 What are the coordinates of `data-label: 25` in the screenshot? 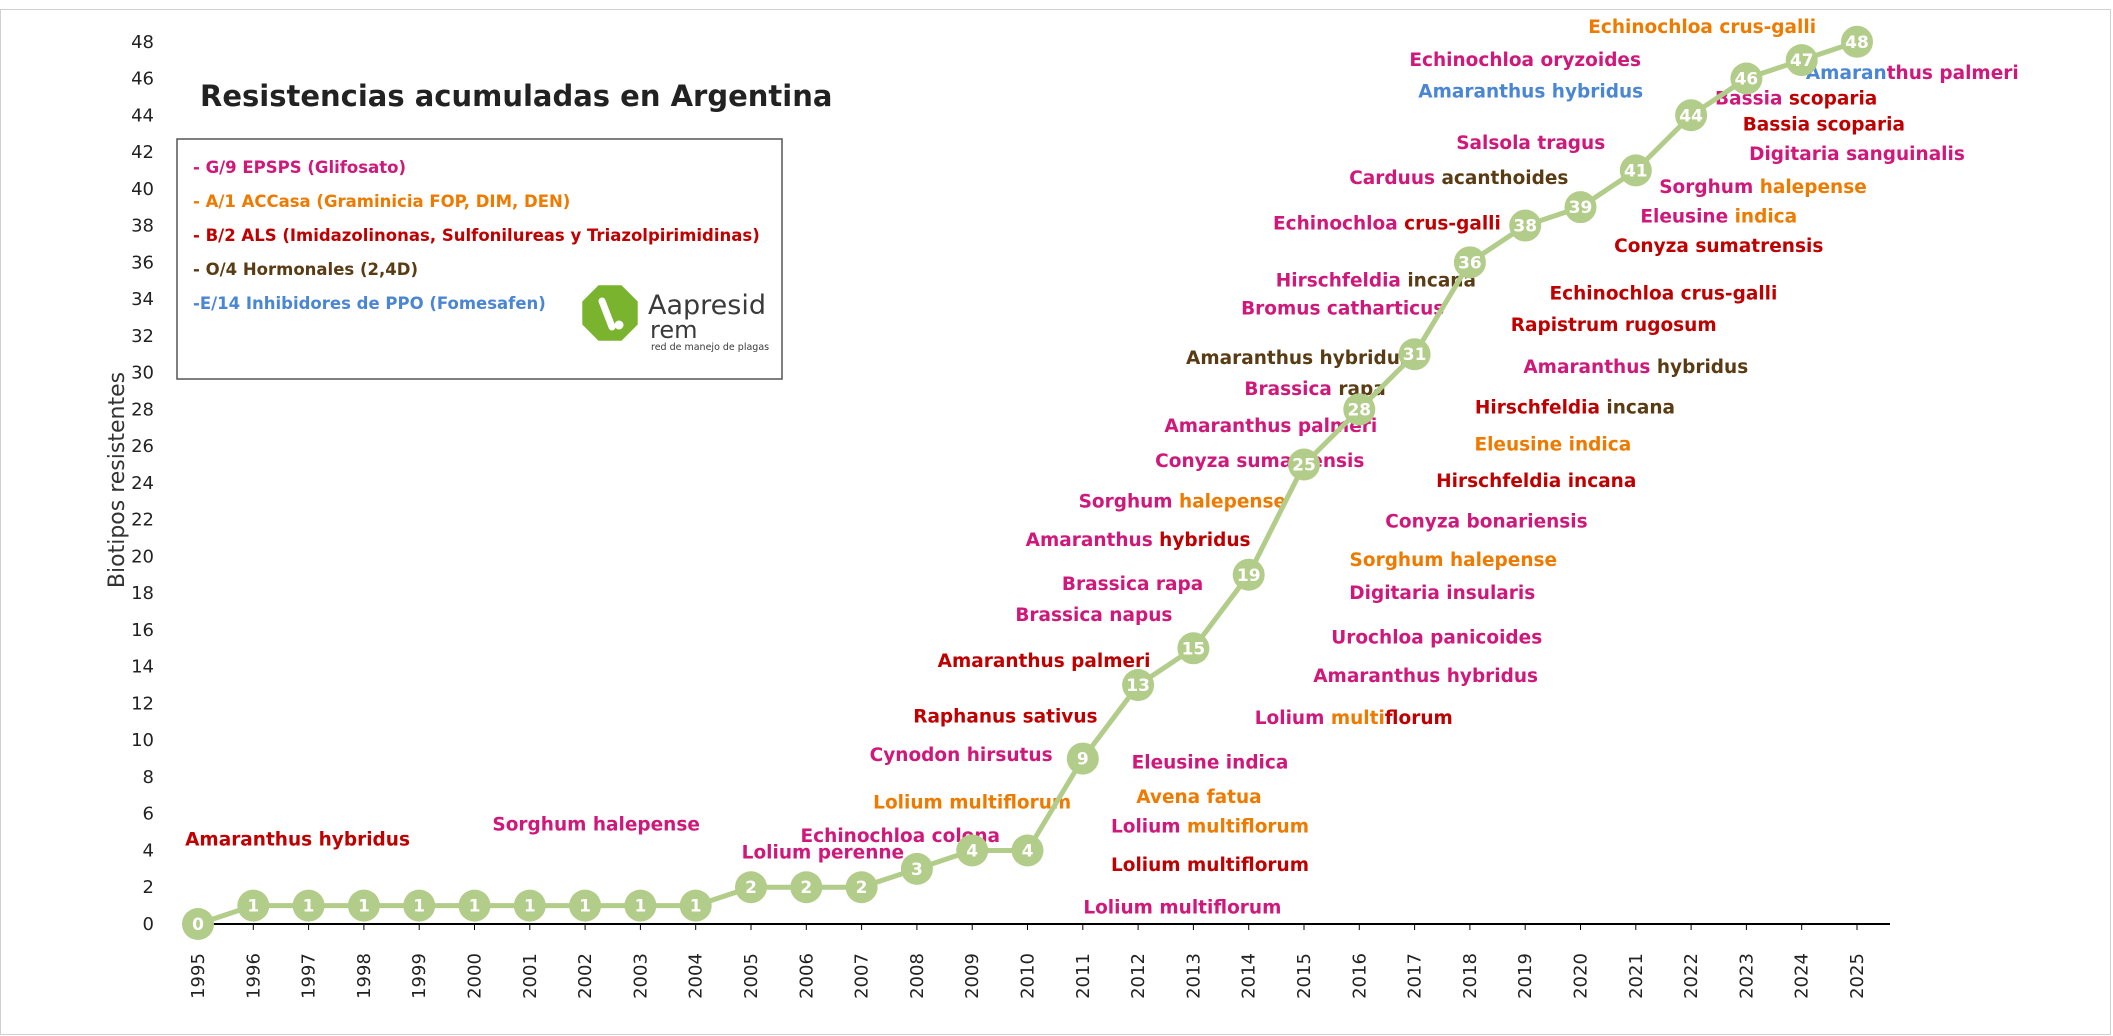 It's located at (1304, 466).